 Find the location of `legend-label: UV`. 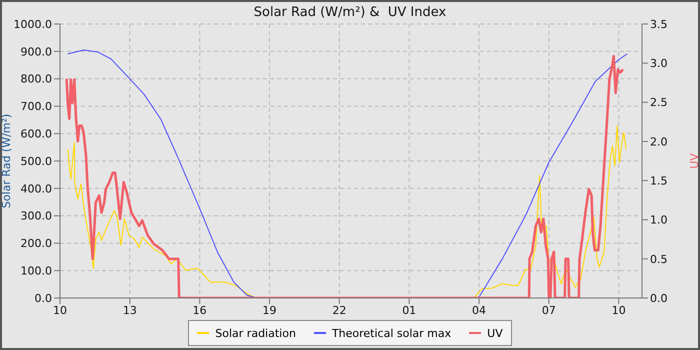

legend-label: UV is located at coordinates (494, 334).